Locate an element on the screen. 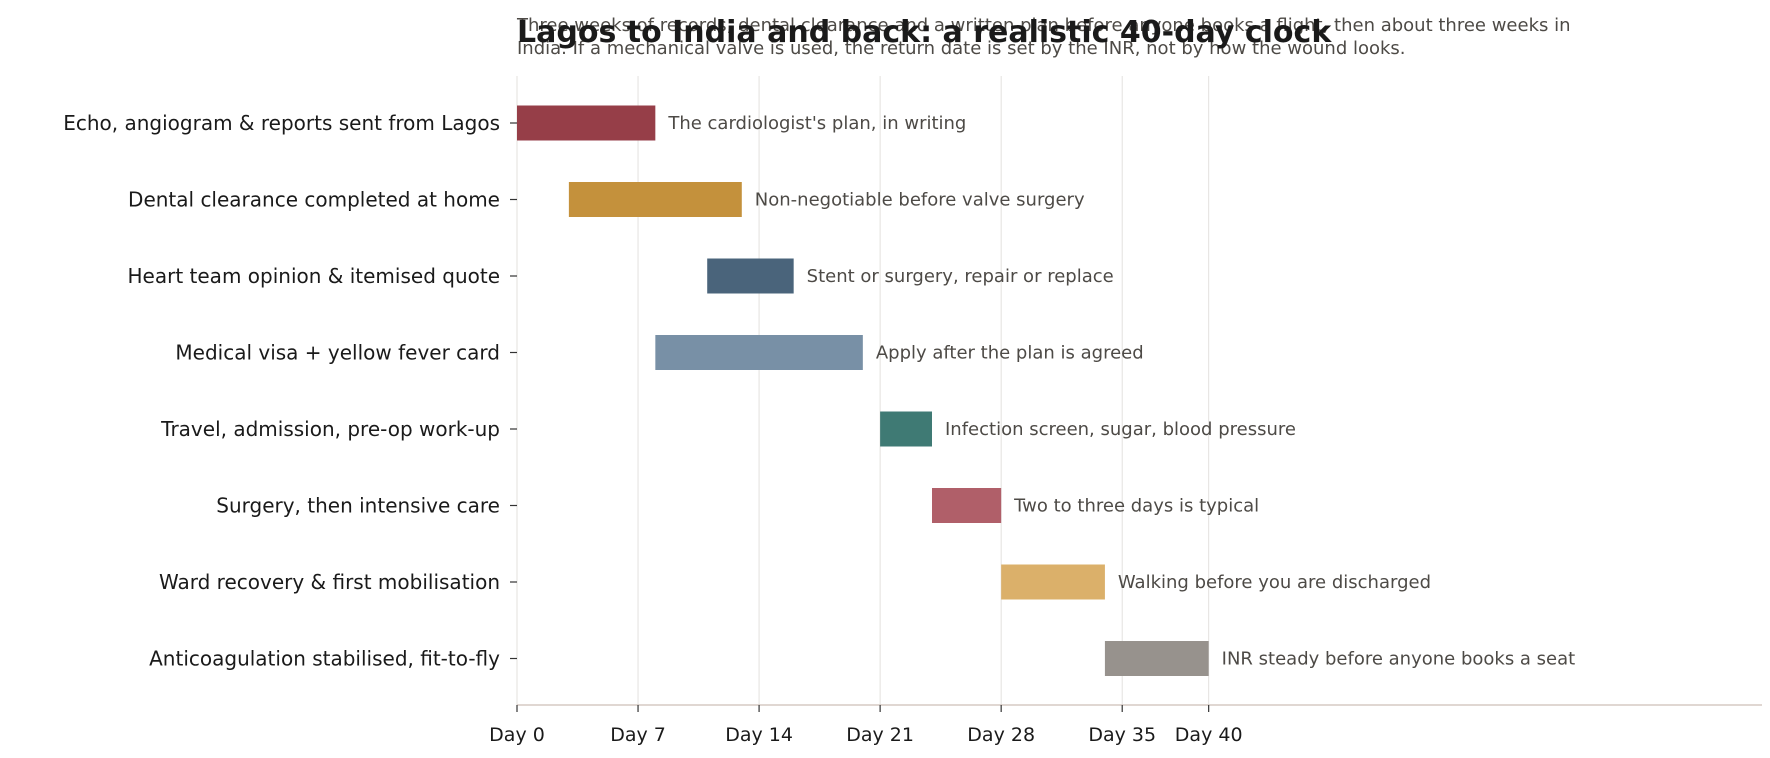  task-note: INR steady before anyone books a seat is located at coordinates (1399, 659).